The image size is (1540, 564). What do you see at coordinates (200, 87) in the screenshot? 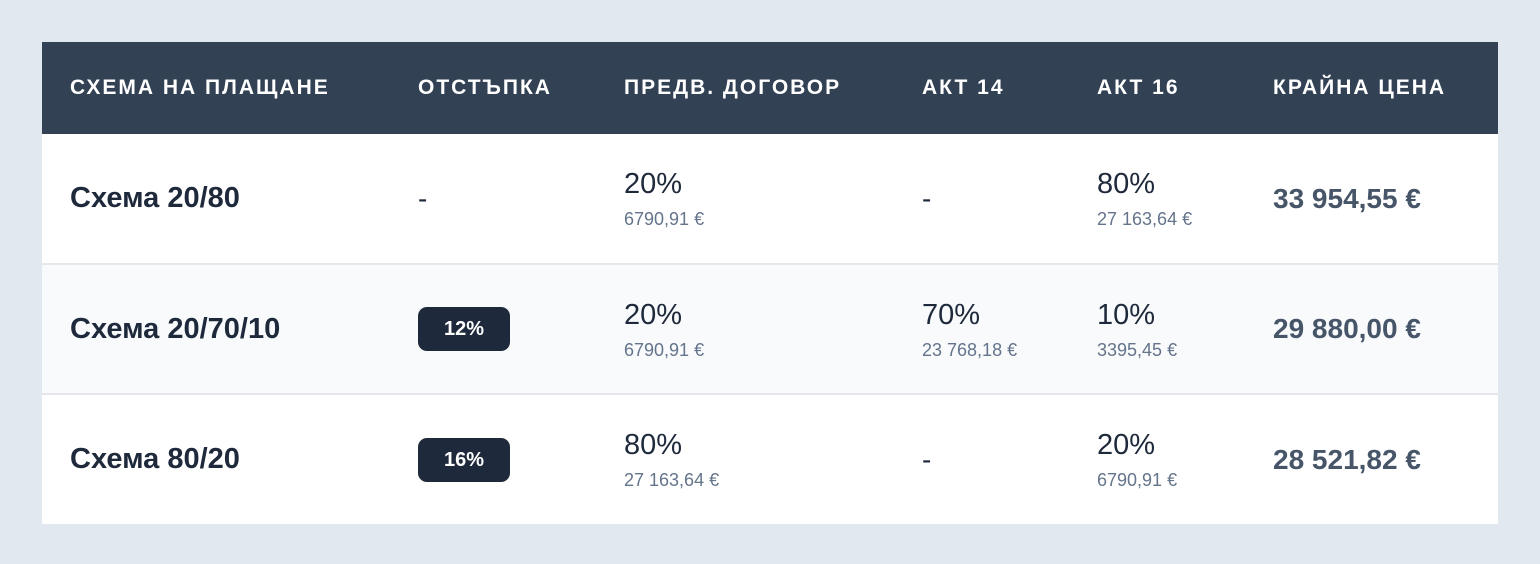
I see `header-scheme: СХЕМА НА ПЛАЩАНЕ` at bounding box center [200, 87].